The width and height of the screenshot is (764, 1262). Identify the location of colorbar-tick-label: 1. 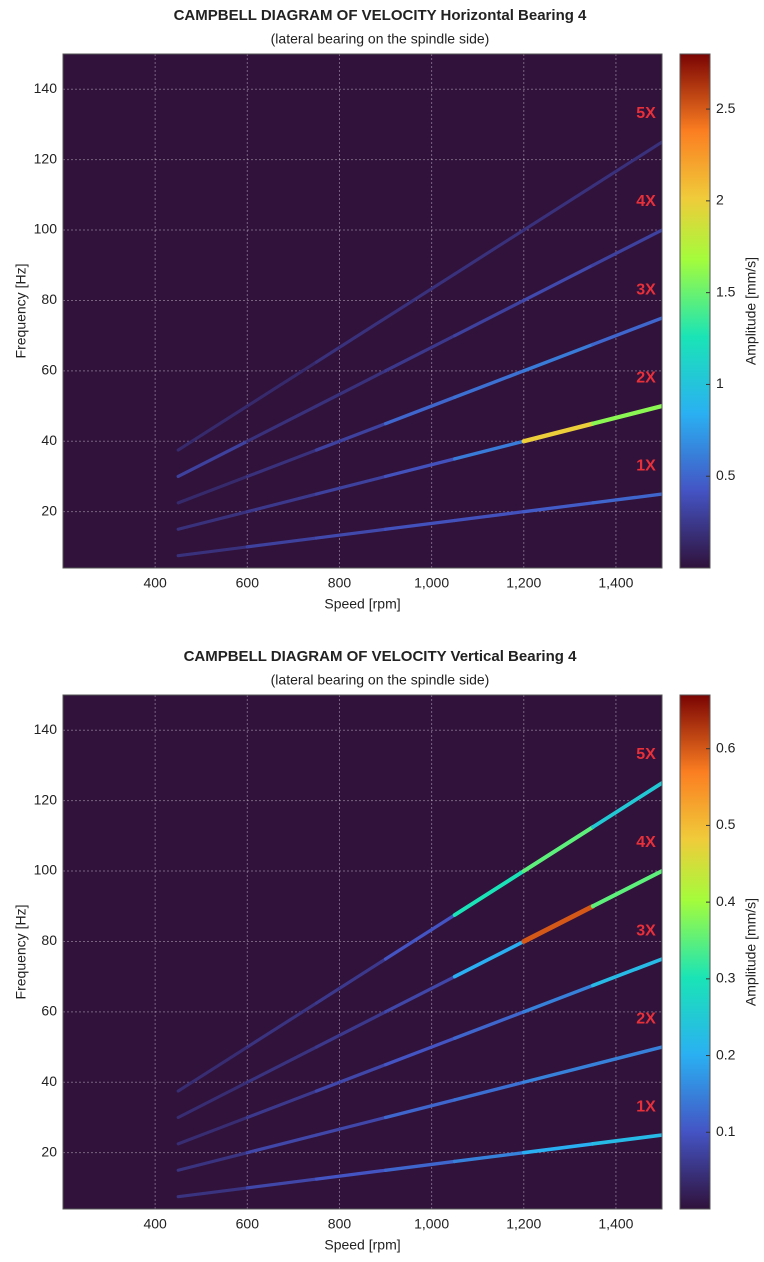
(720, 383).